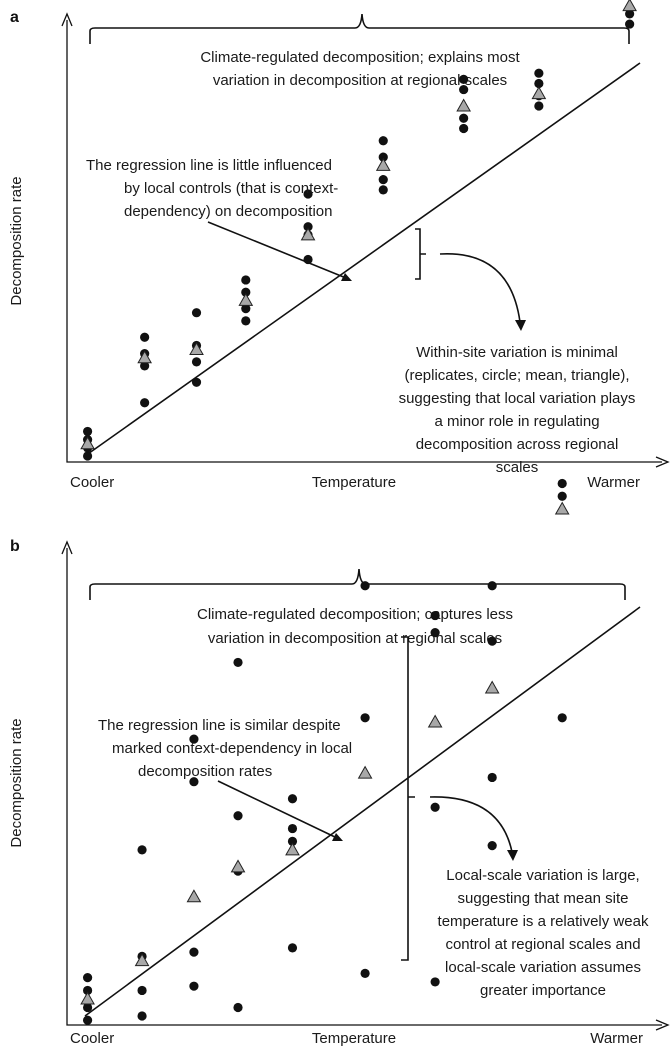 The width and height of the screenshot is (670, 1046). What do you see at coordinates (542, 944) in the screenshot?
I see `annotation-variation-text: control at regional scales and` at bounding box center [542, 944].